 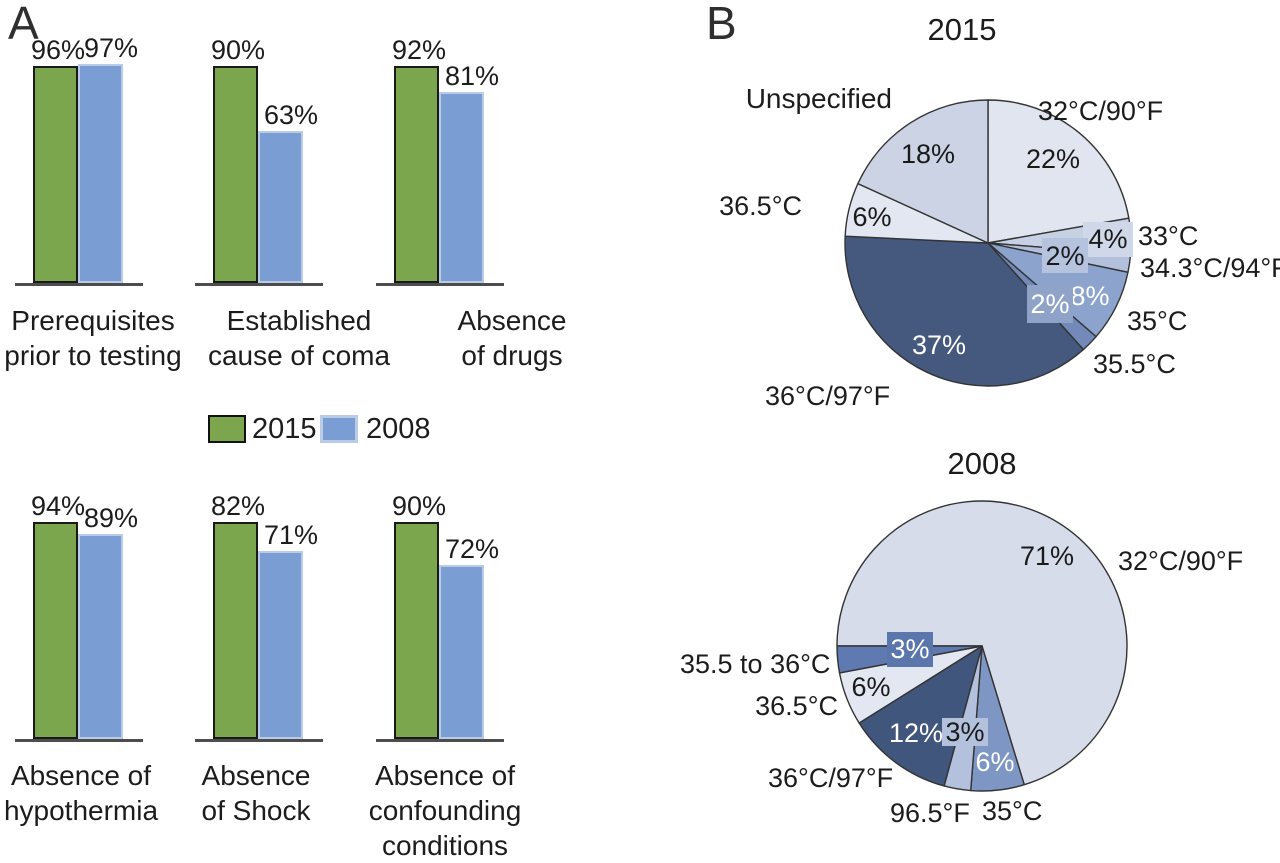 What do you see at coordinates (818, 98) in the screenshot?
I see `pie-category-label: Unspecified` at bounding box center [818, 98].